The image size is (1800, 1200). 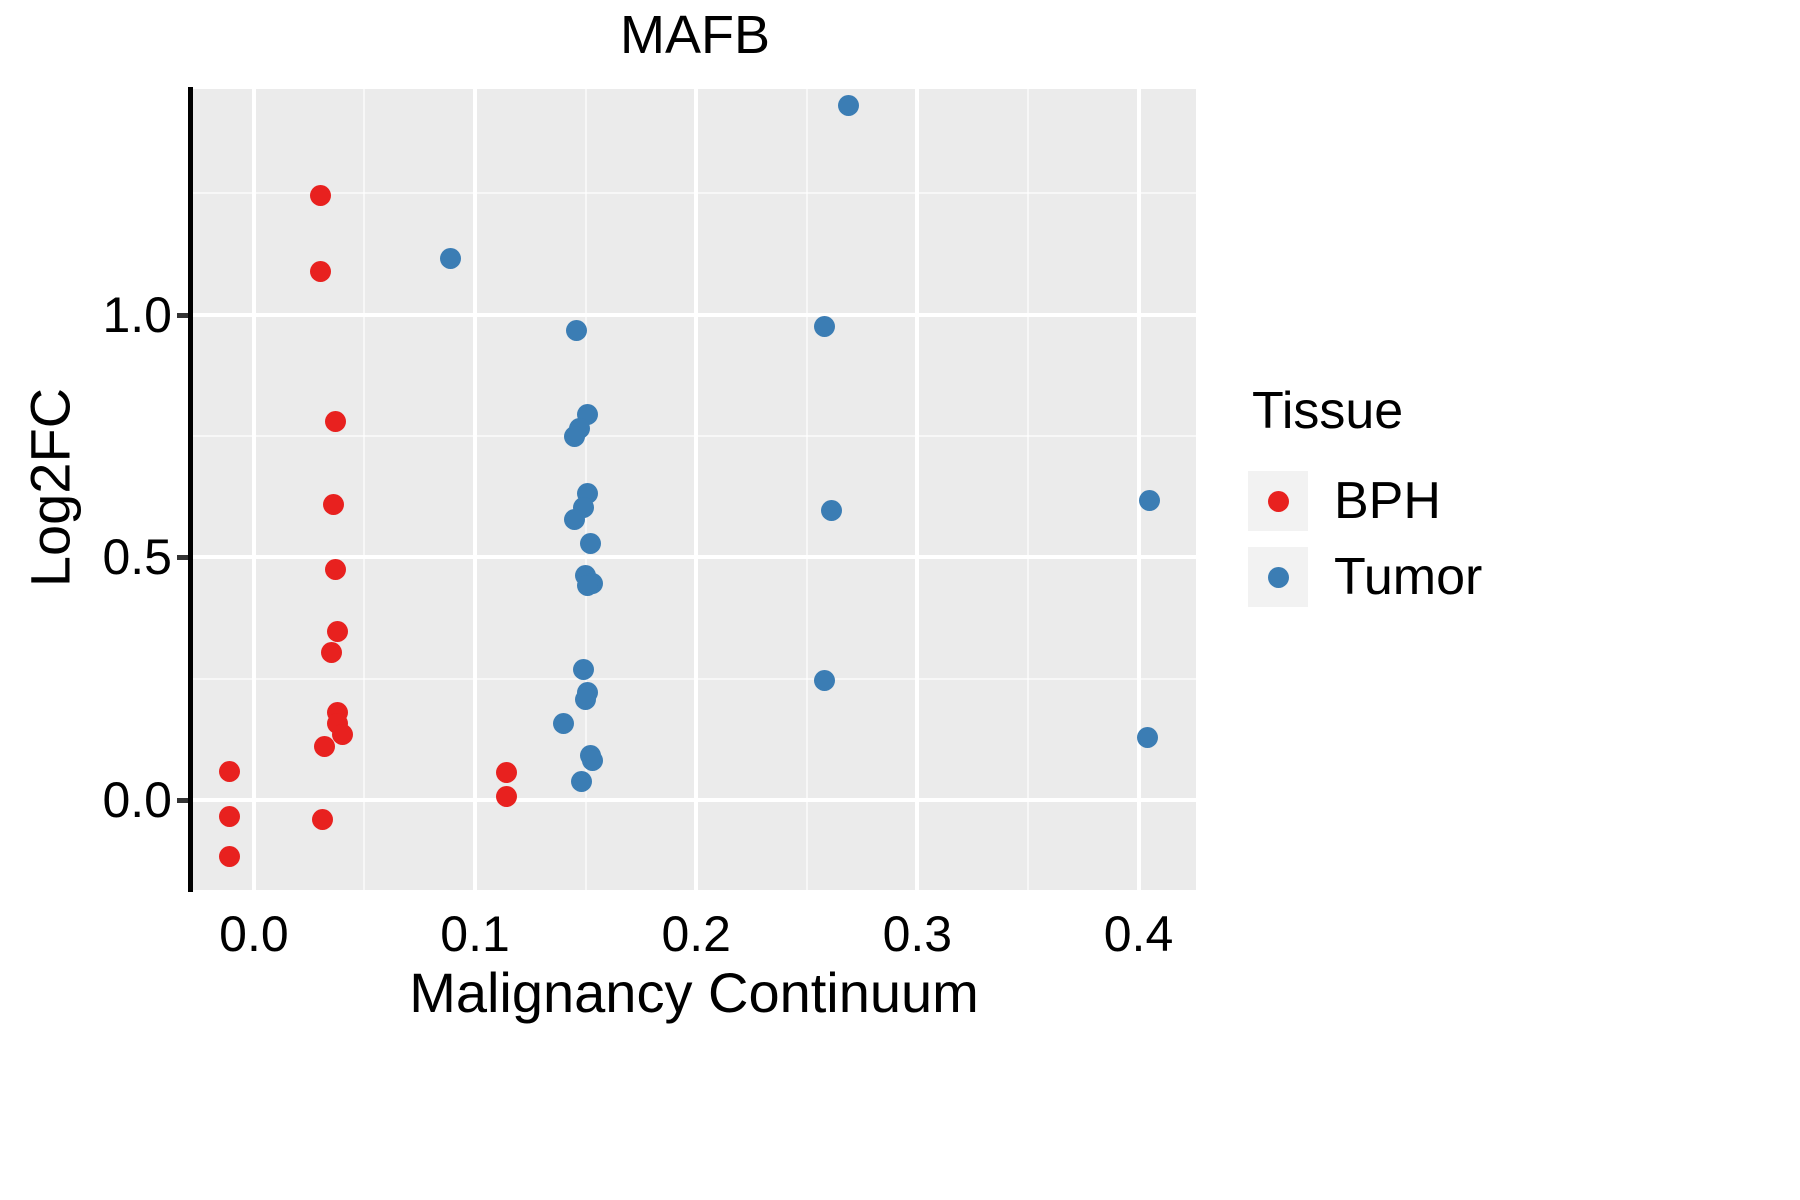 I want to click on x-tick-label: 0.3, so click(x=917, y=934).